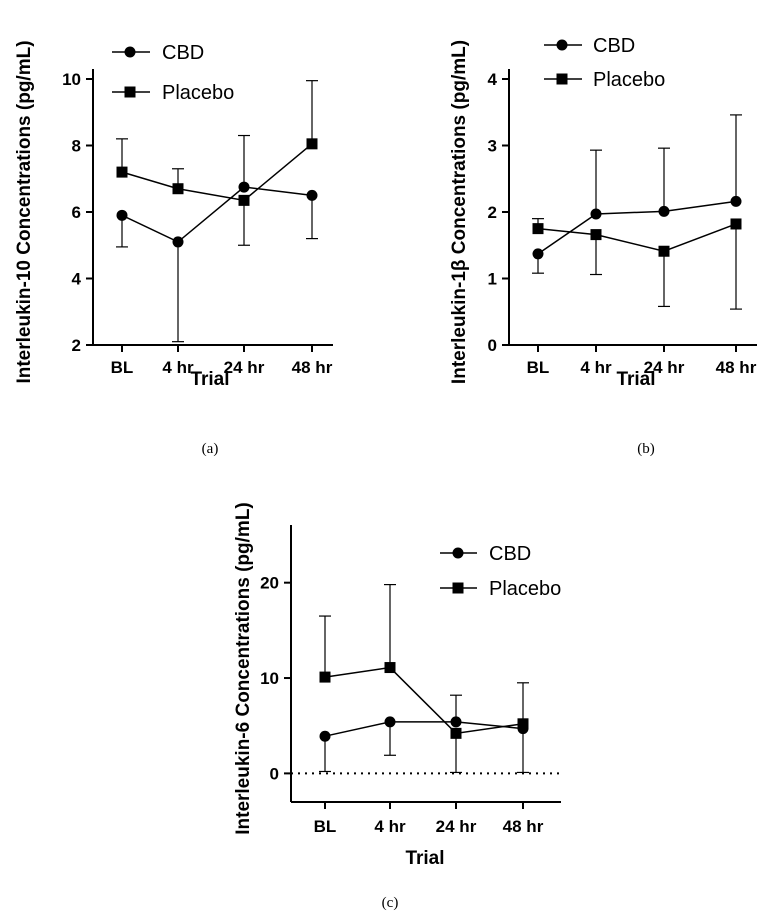  What do you see at coordinates (269, 583) in the screenshot?
I see `y-tick-label: 20` at bounding box center [269, 583].